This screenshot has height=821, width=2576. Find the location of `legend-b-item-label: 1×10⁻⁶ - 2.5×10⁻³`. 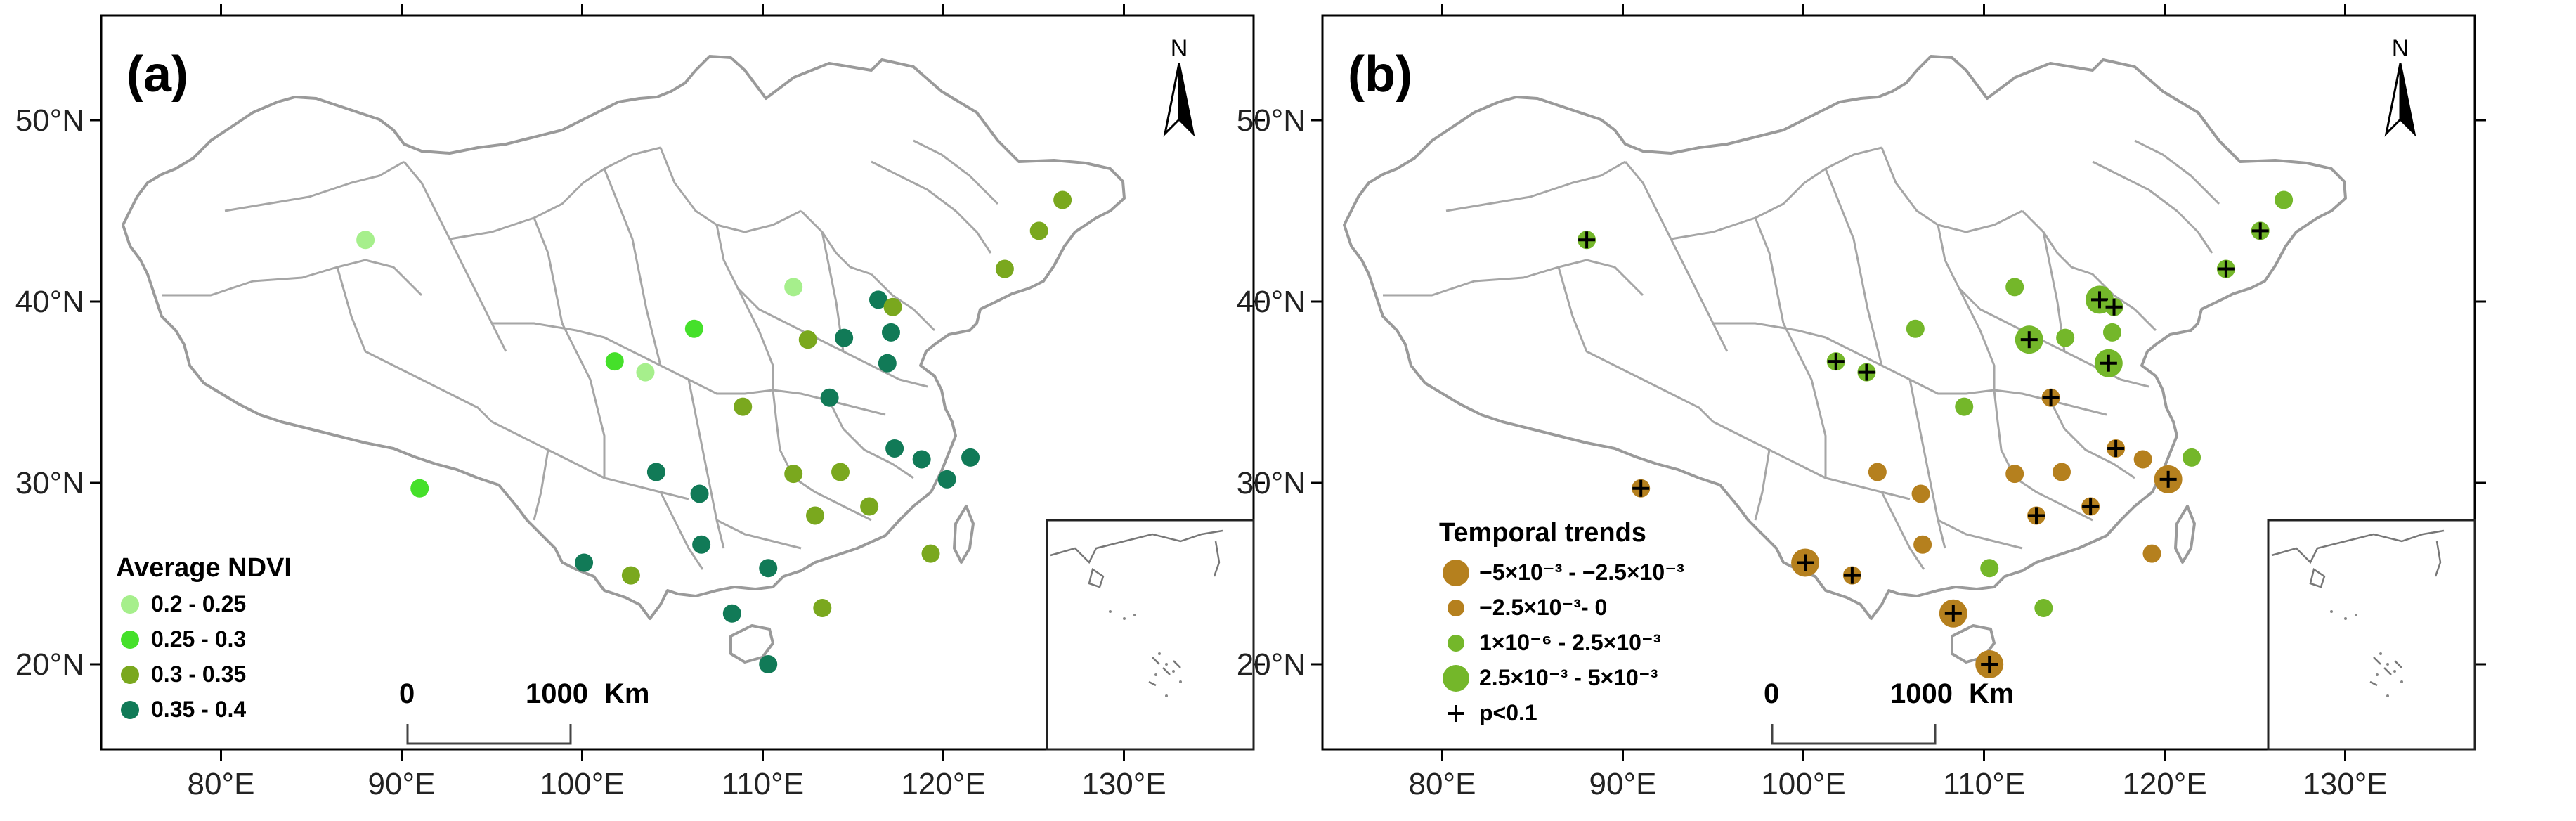

legend-b-item-label: 1×10⁻⁶ - 2.5×10⁻³ is located at coordinates (1570, 642).